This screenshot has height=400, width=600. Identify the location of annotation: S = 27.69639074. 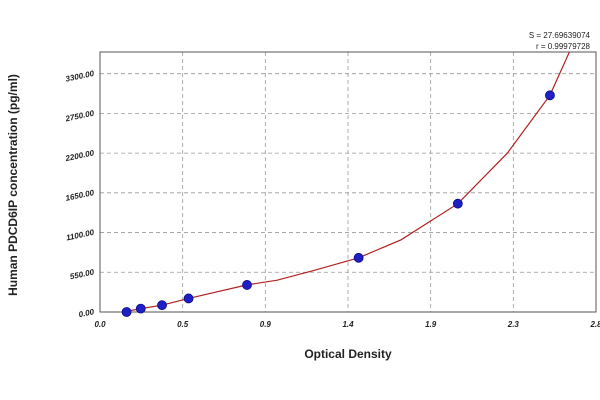
(560, 35).